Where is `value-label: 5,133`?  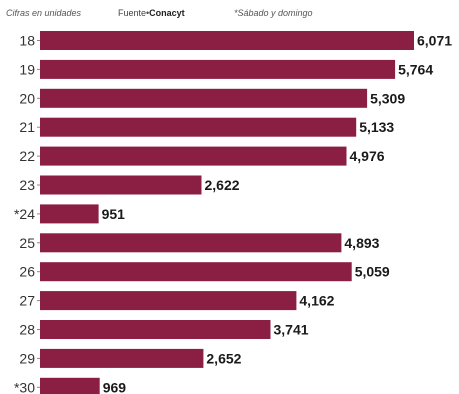
value-label: 5,133 is located at coordinates (376, 127).